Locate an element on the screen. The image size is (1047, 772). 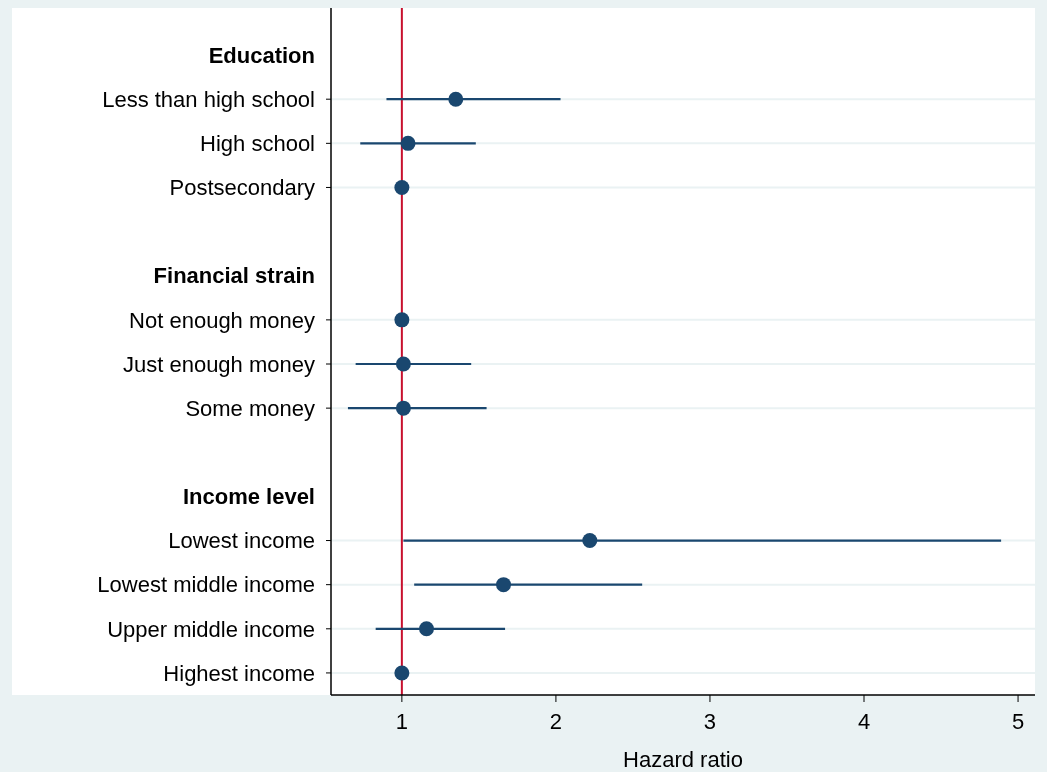
y-tick-label: Some money is located at coordinates (250, 408).